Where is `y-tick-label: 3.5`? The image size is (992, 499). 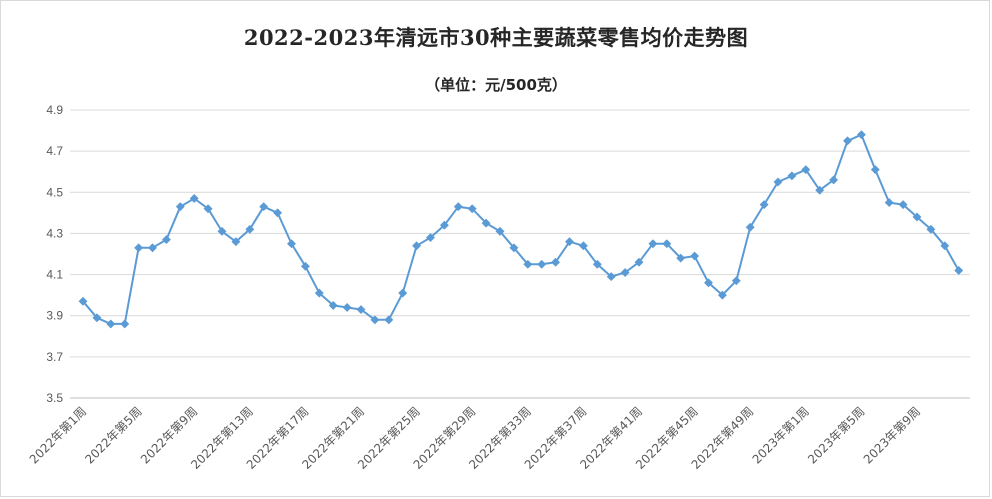 y-tick-label: 3.5 is located at coordinates (54, 398).